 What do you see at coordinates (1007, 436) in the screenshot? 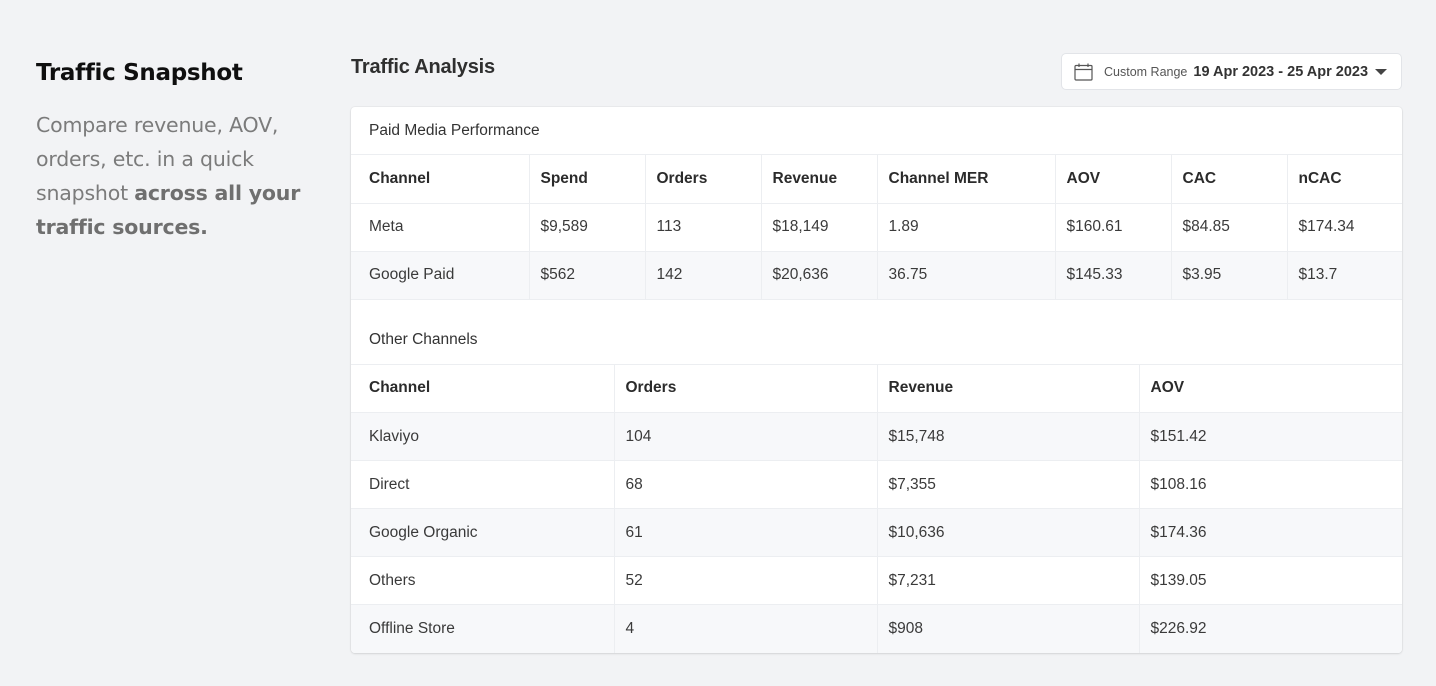
I see `table-cell: $15,748` at bounding box center [1007, 436].